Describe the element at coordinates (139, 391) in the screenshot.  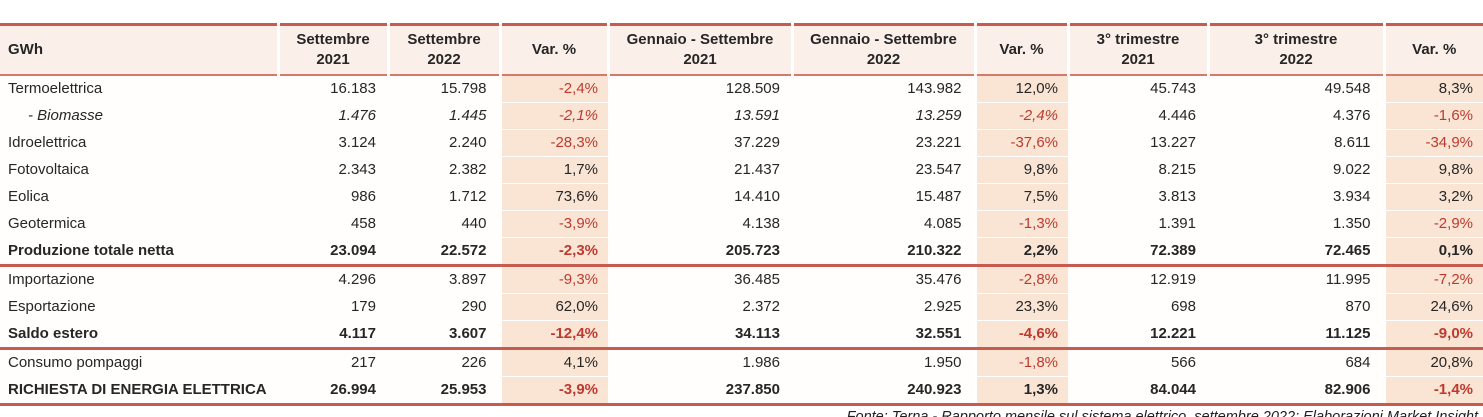
I see `row-label: RICHIESTA DI ENERGIA ELETTRICA` at that location.